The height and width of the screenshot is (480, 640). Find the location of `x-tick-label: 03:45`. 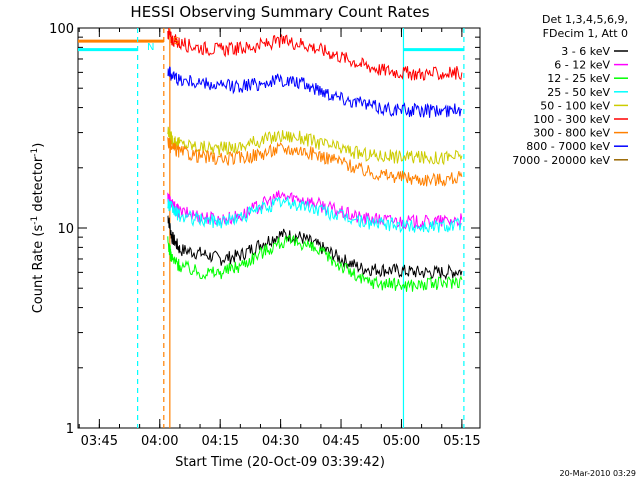

x-tick-label: 03:45 is located at coordinates (99, 441).